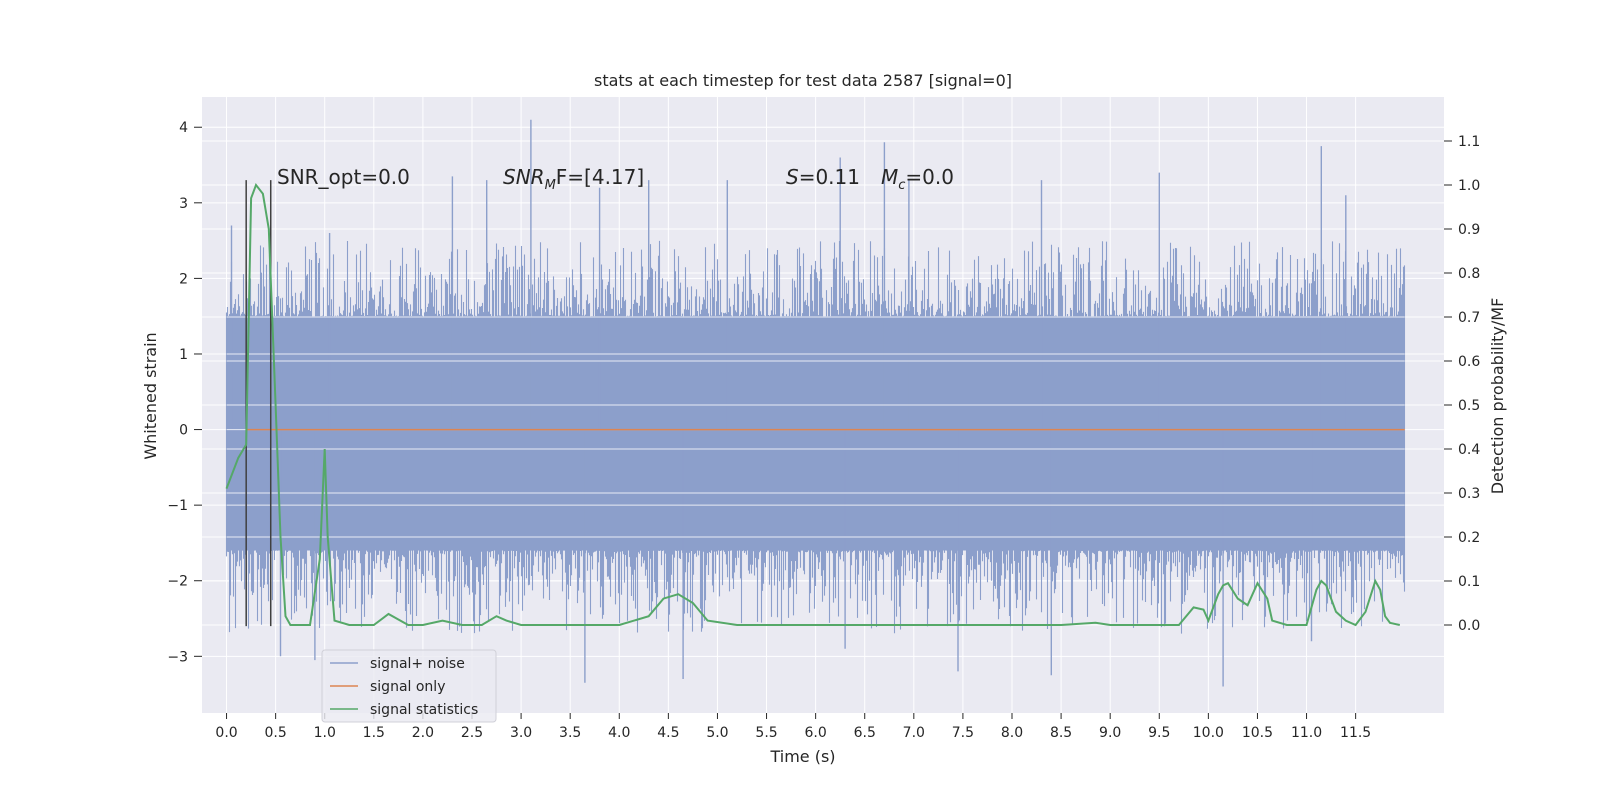 The height and width of the screenshot is (800, 1600). What do you see at coordinates (816, 733) in the screenshot?
I see `x-tick-label: 6.0` at bounding box center [816, 733].